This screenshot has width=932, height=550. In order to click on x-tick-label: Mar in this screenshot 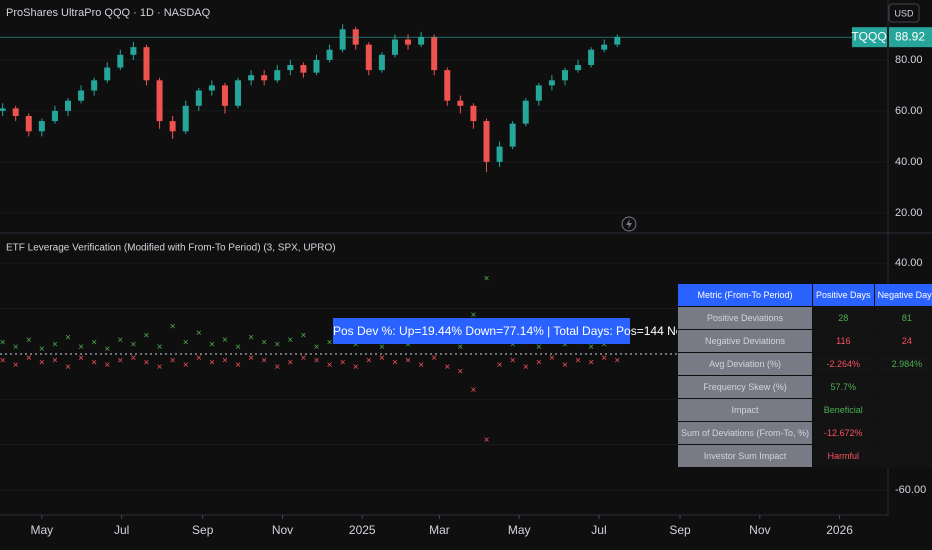, I will do `click(439, 530)`.